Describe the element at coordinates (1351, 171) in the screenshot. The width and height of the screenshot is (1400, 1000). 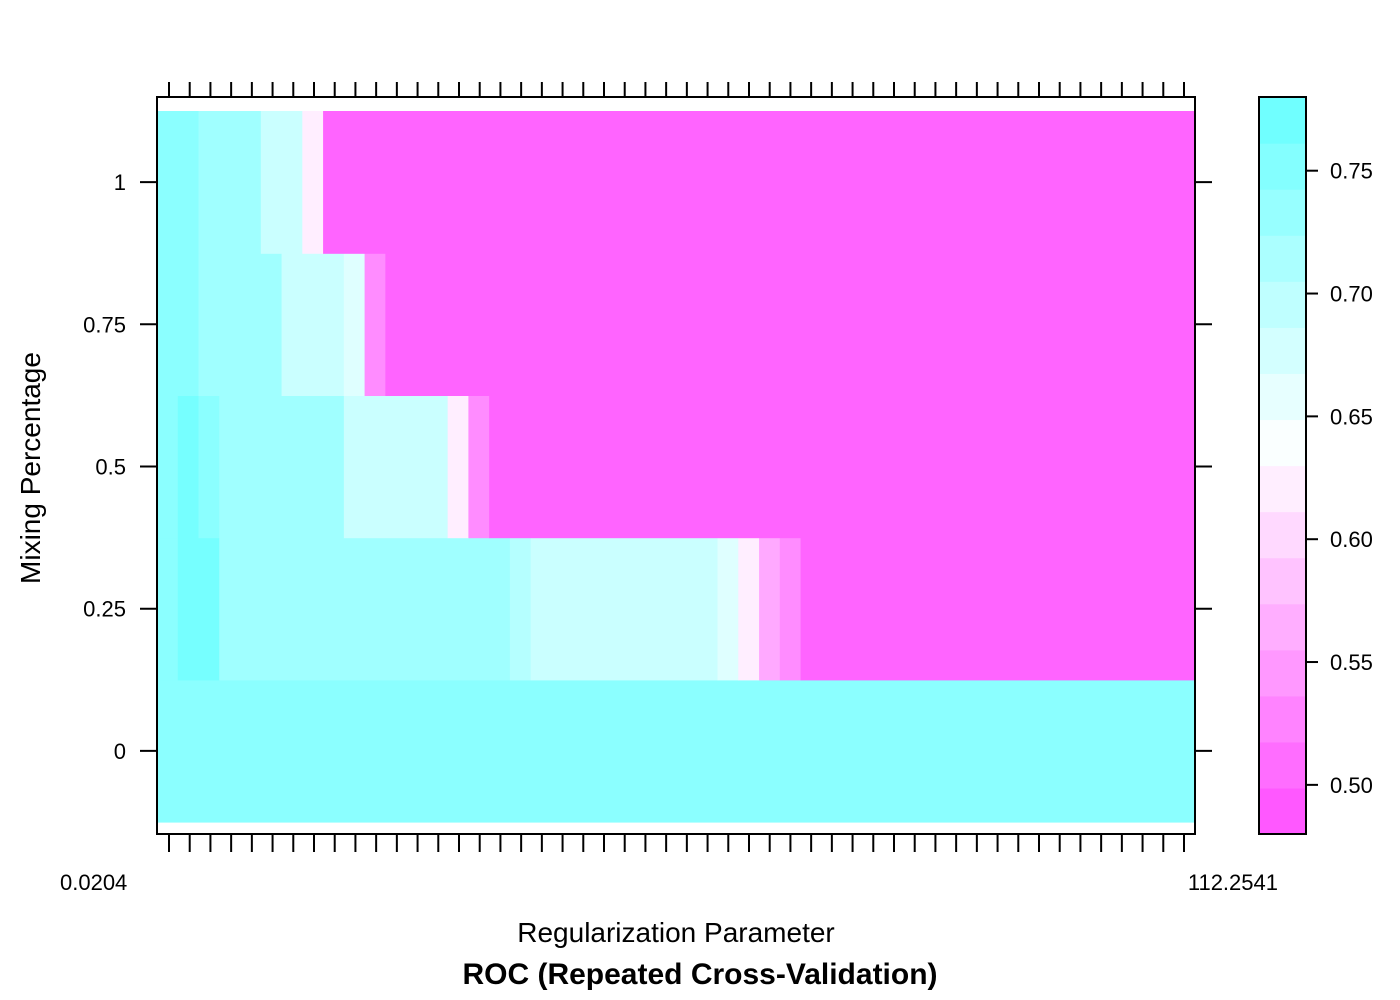
I see `colorbar-tick-label: 0.75` at that location.